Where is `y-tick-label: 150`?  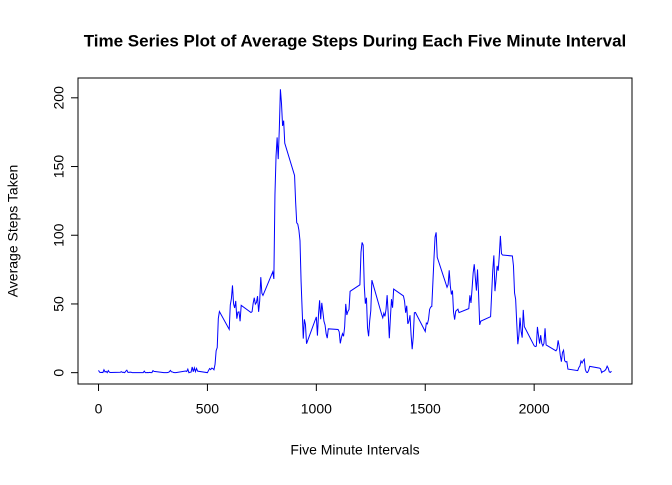 y-tick-label: 150 is located at coordinates (59, 167).